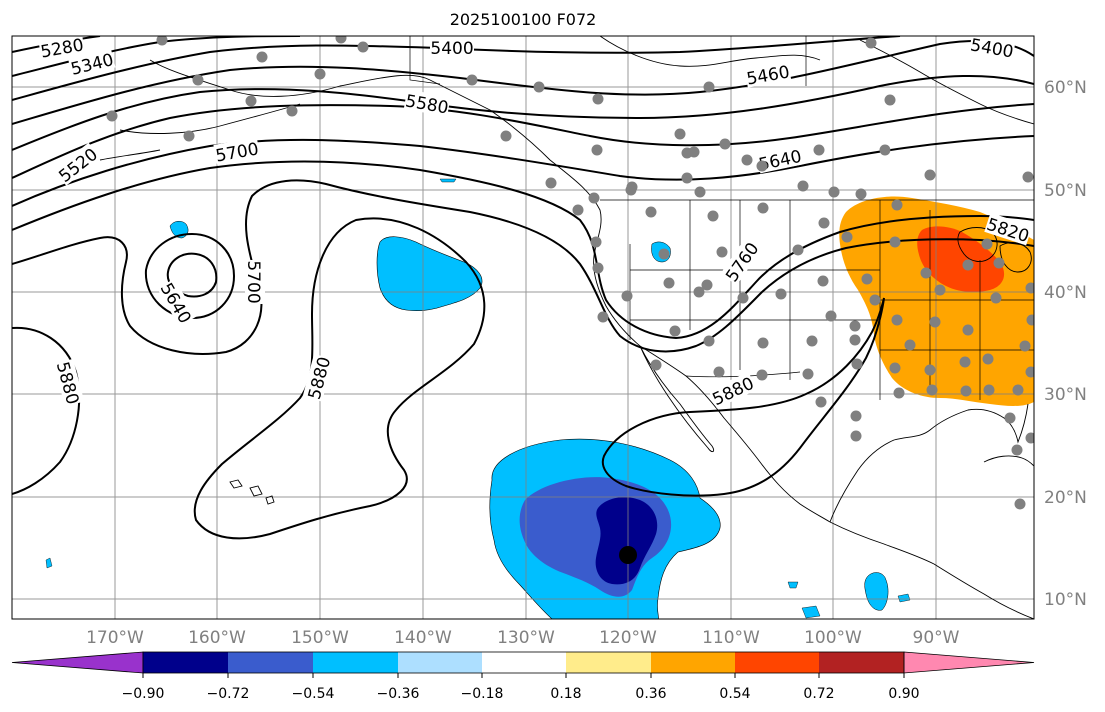 This screenshot has height=712, width=1105. What do you see at coordinates (77, 662) in the screenshot?
I see `colorbar-extend-low` at bounding box center [77, 662].